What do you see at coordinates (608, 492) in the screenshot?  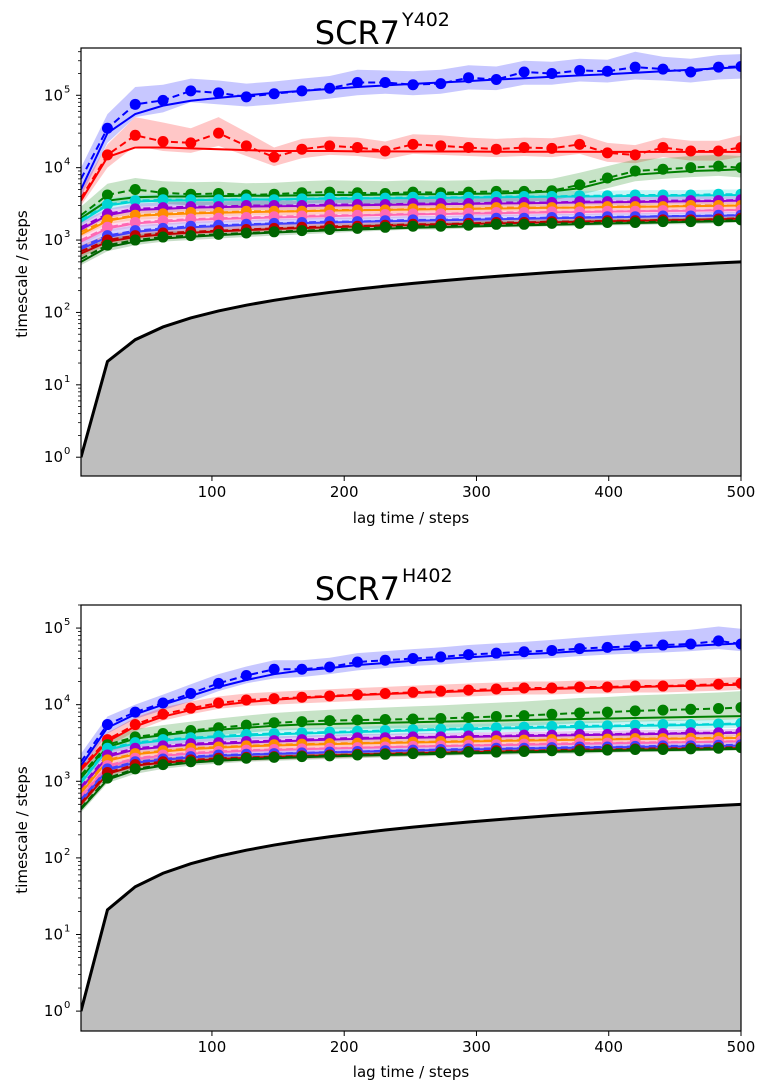 I see `x-tick-label: 400` at bounding box center [608, 492].